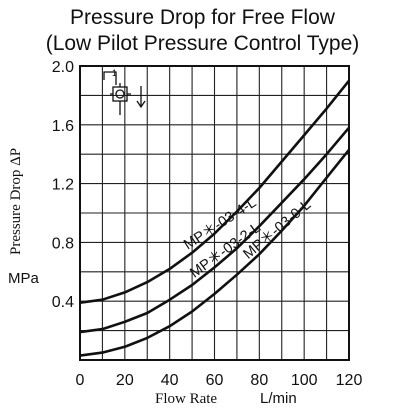 This screenshot has height=408, width=405. Describe the element at coordinates (125, 380) in the screenshot. I see `x-tick-label: 20` at that location.